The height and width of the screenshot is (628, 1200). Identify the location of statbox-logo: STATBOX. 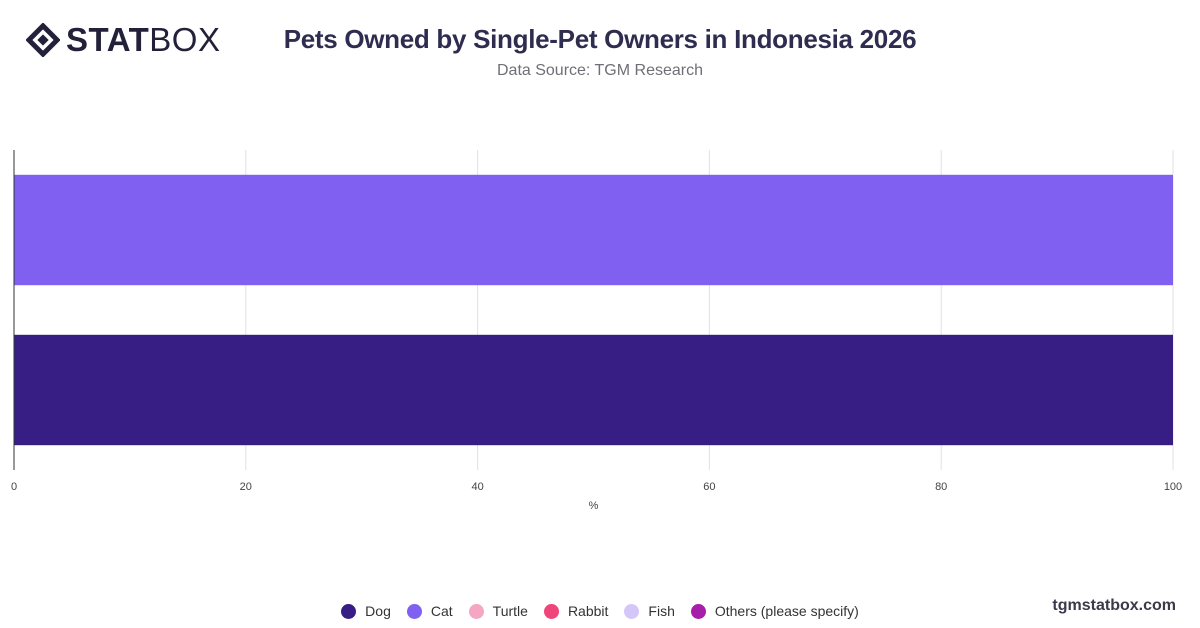
(123, 40).